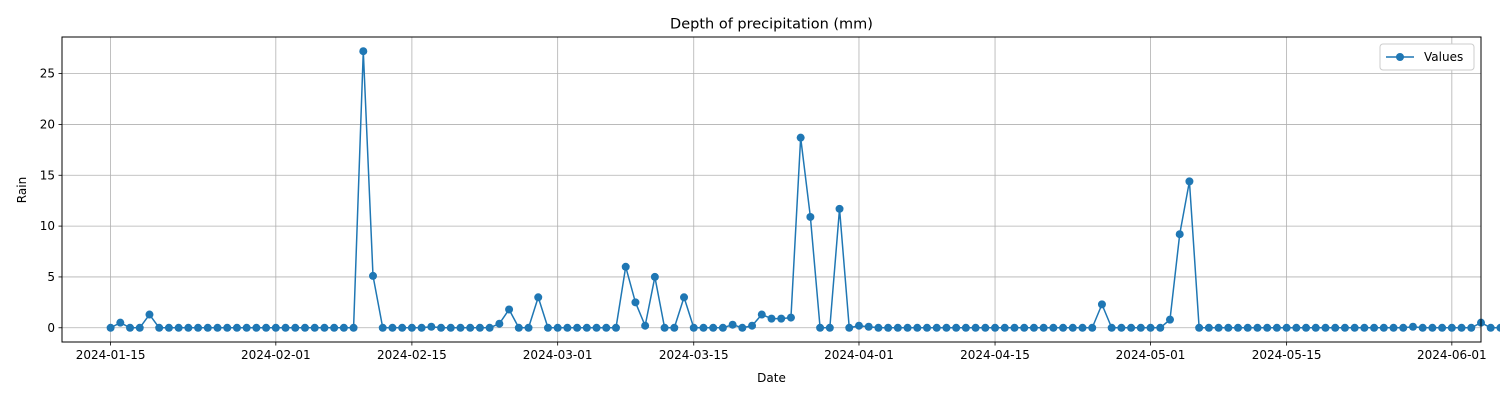 The width and height of the screenshot is (1500, 400). Describe the element at coordinates (1443, 57) in the screenshot. I see `legend-label: Values` at that location.